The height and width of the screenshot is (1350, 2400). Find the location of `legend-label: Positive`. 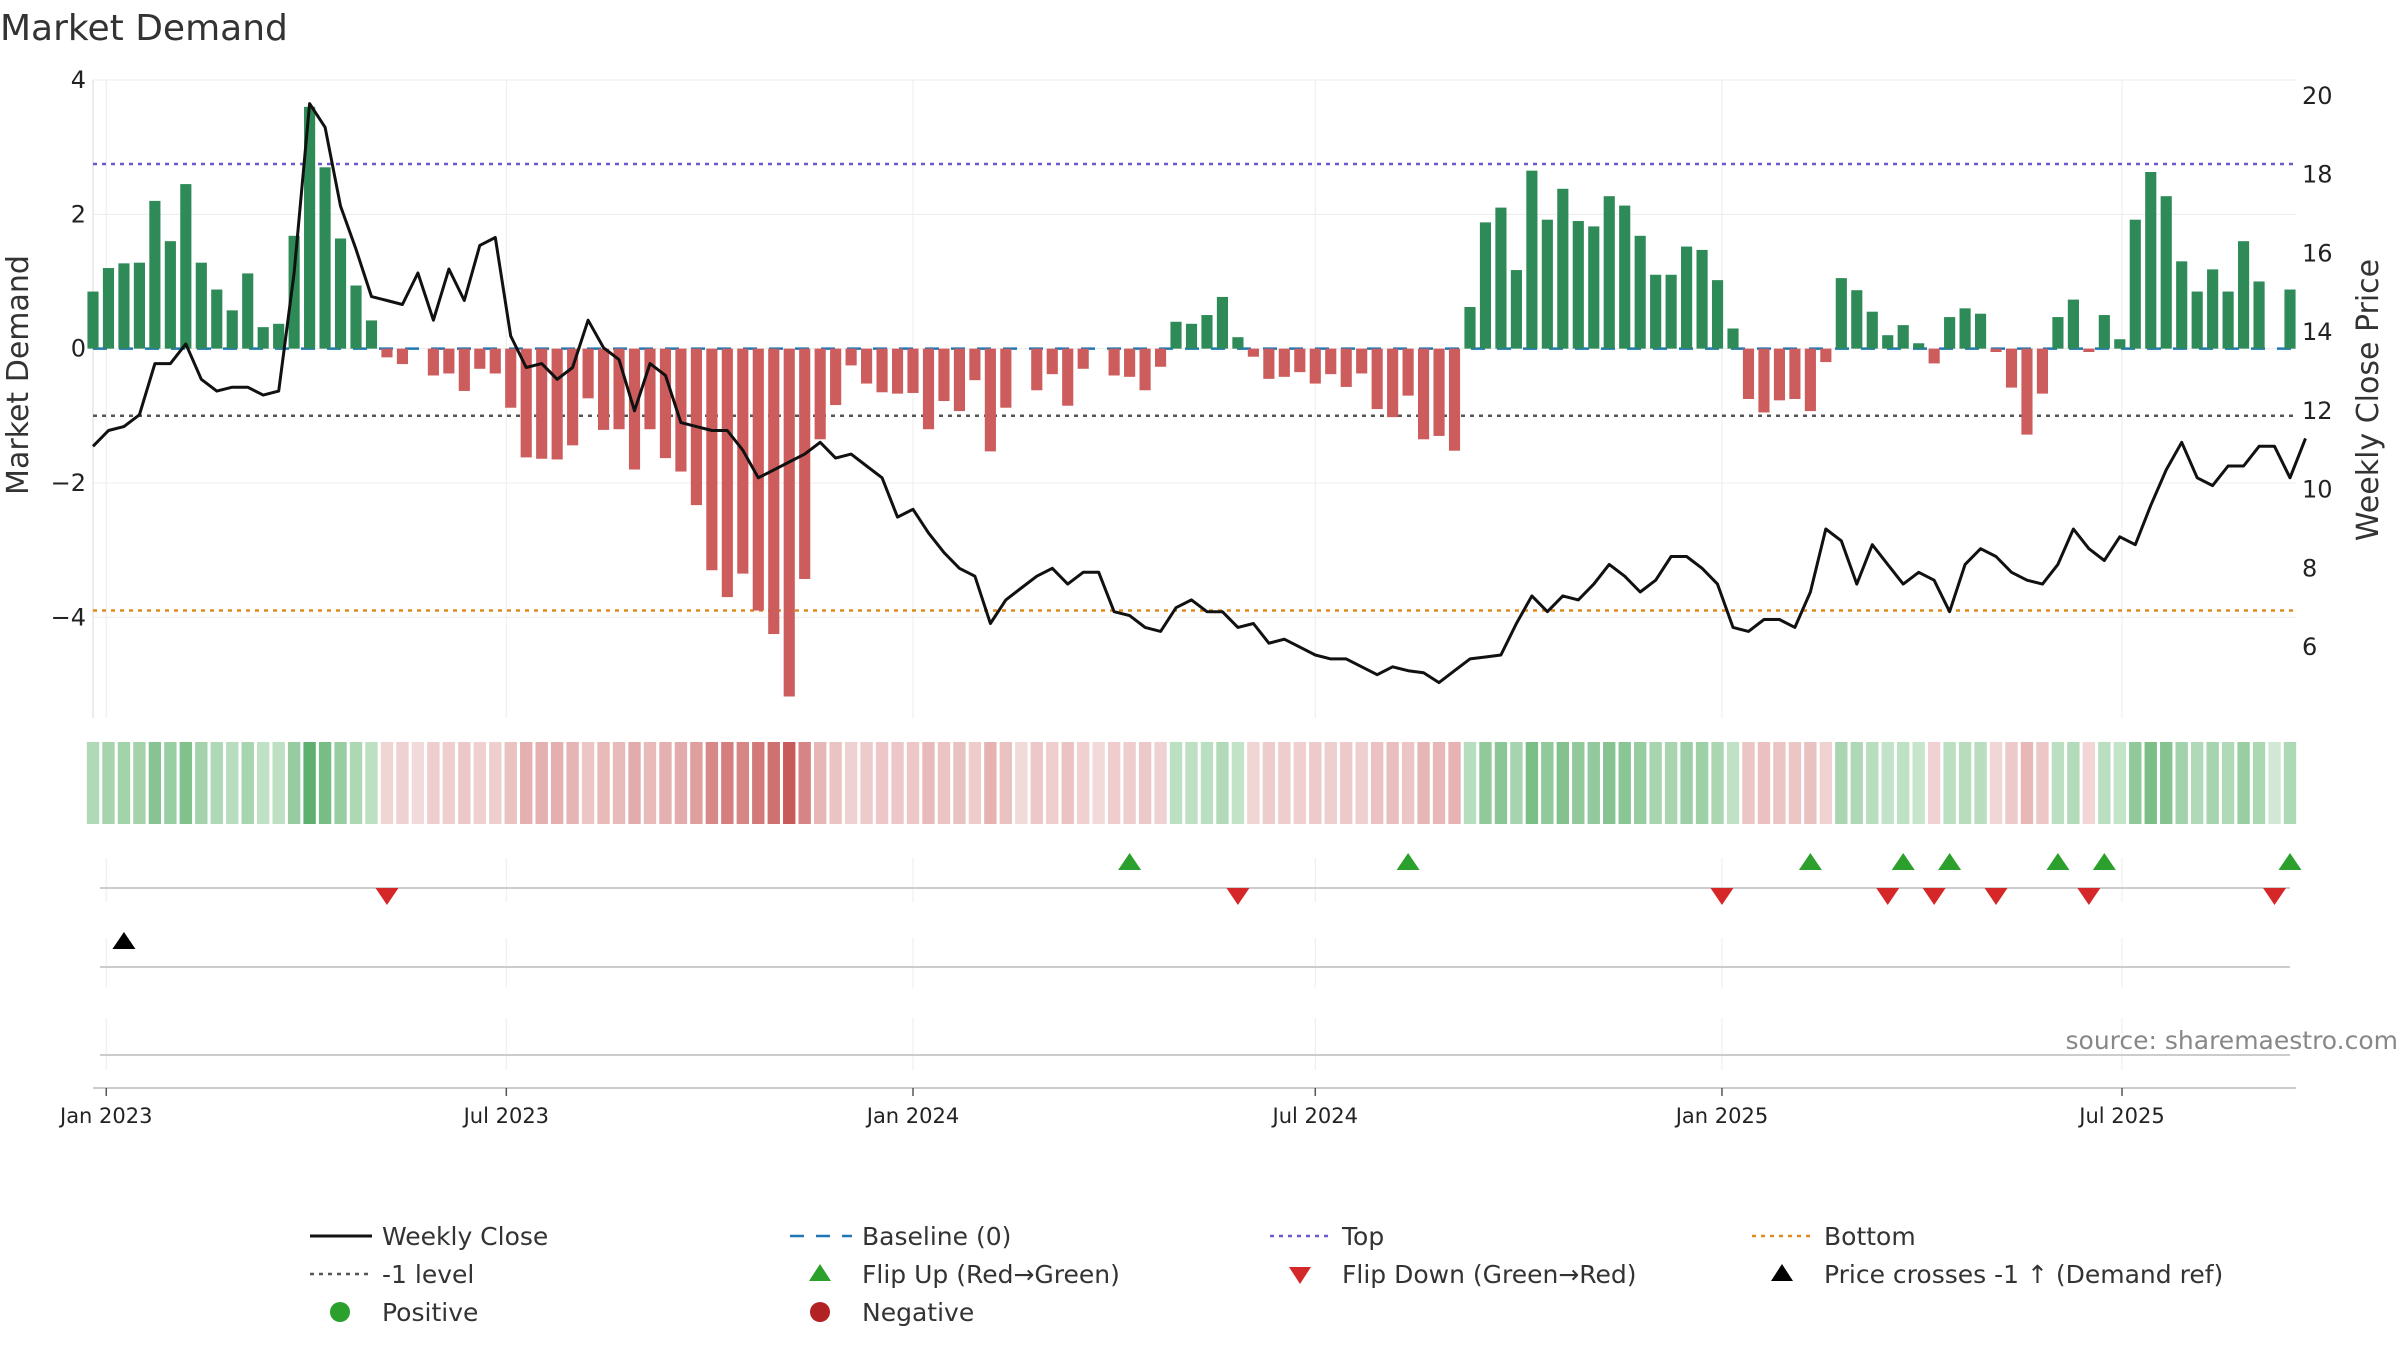

legend-label: Positive is located at coordinates (430, 1312).